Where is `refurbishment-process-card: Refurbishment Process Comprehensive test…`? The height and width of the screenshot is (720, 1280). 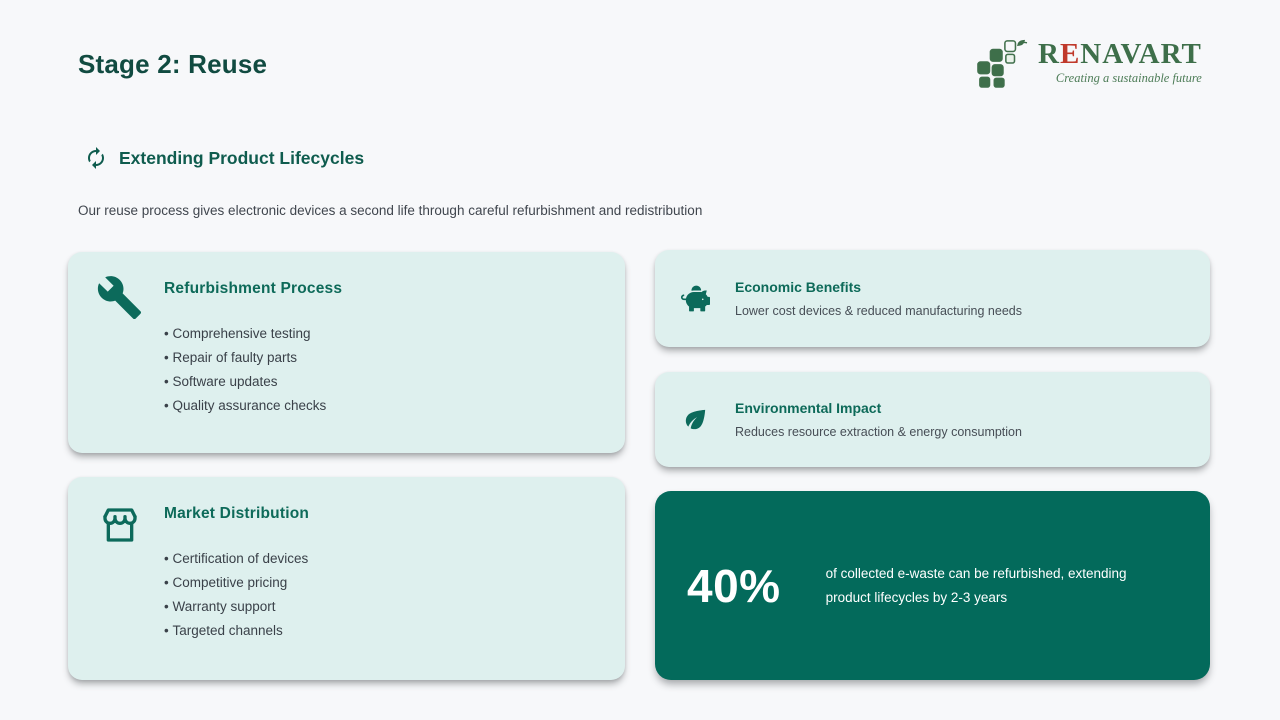
refurbishment-process-card: Refurbishment Process Comprehensive test… is located at coordinates (346, 352).